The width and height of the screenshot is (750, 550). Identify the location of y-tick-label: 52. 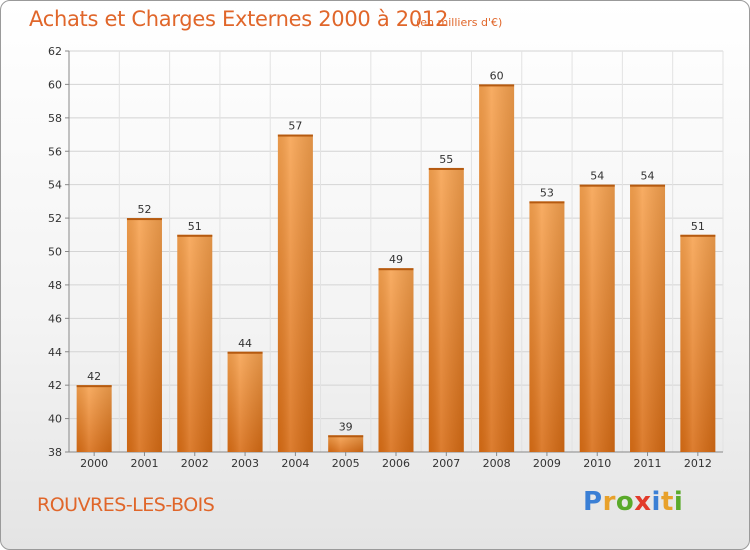
(55, 218).